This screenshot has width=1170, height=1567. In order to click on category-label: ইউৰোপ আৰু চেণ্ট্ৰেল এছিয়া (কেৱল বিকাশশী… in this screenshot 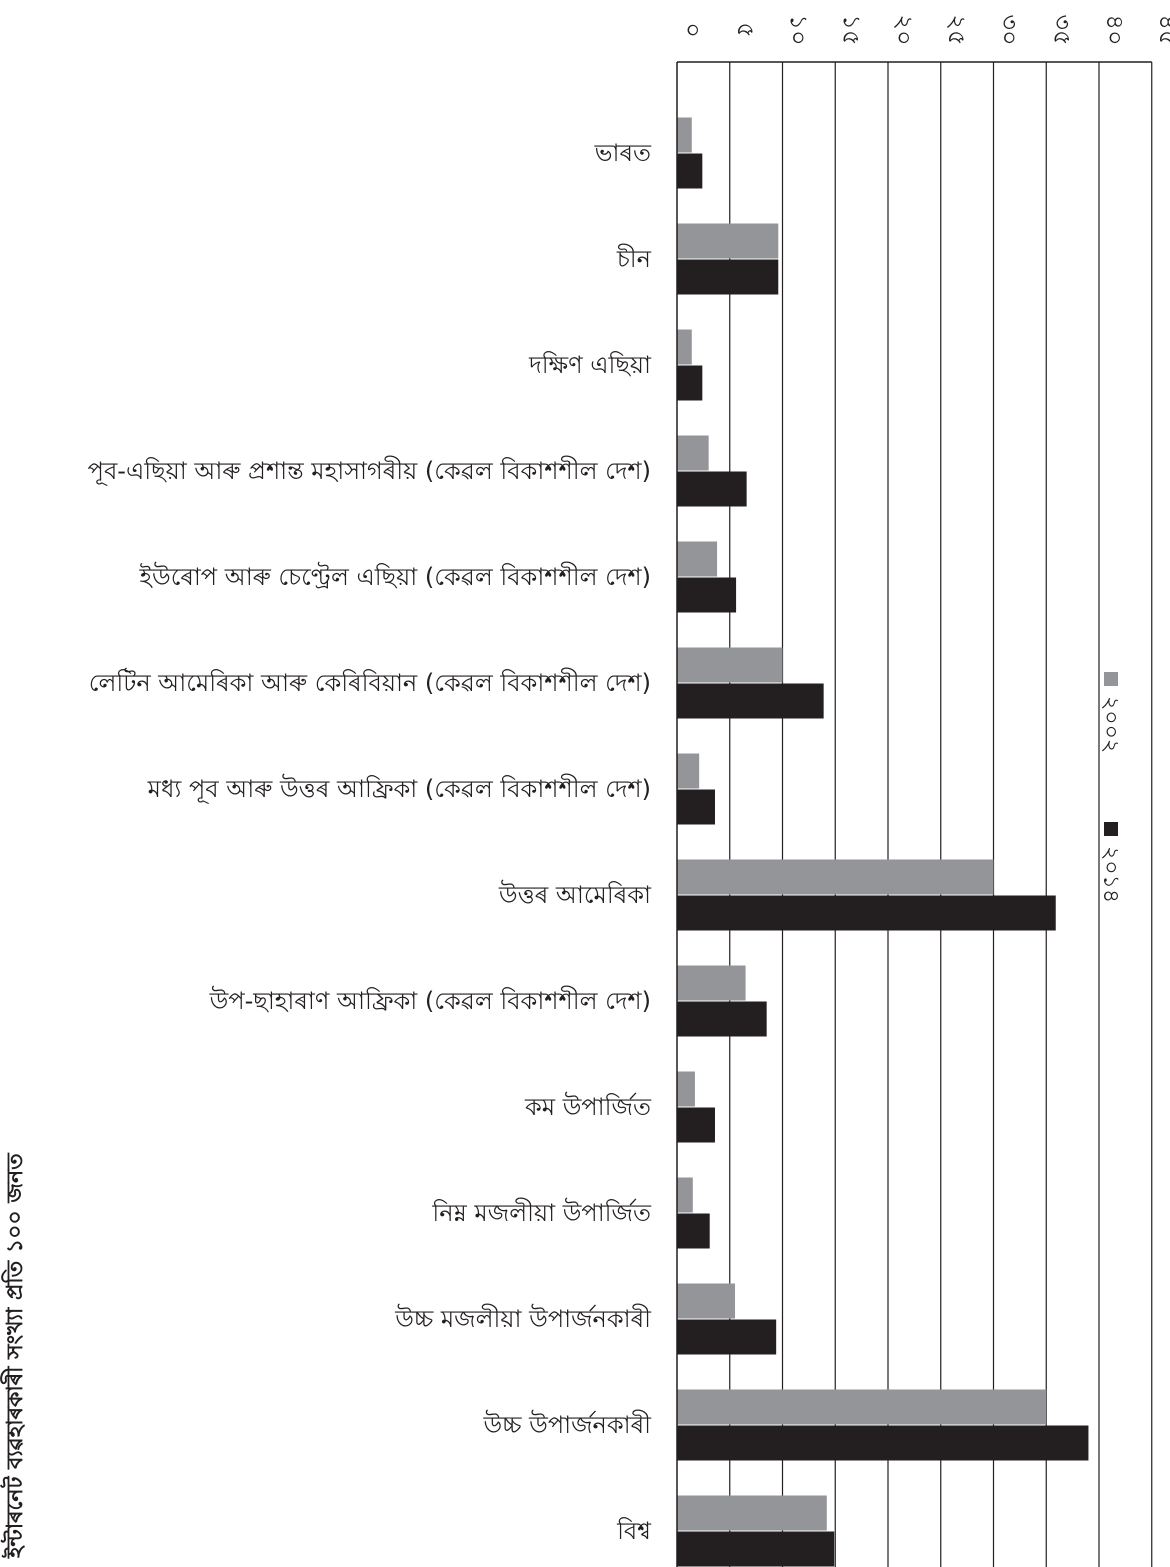, I will do `click(395, 576)`.